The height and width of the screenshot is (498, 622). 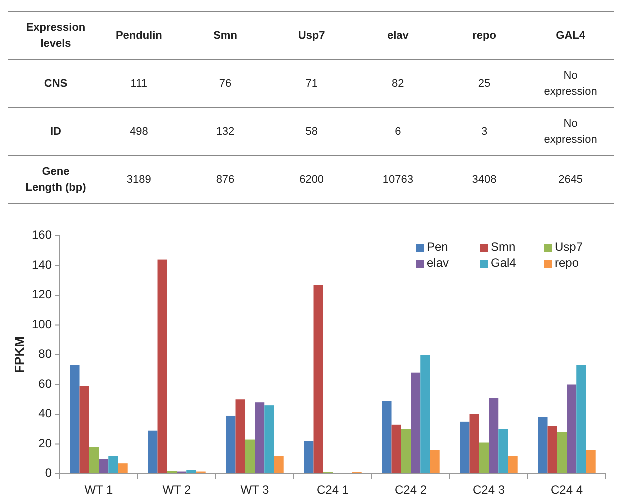 What do you see at coordinates (437, 247) in the screenshot?
I see `legend-label: Pen` at bounding box center [437, 247].